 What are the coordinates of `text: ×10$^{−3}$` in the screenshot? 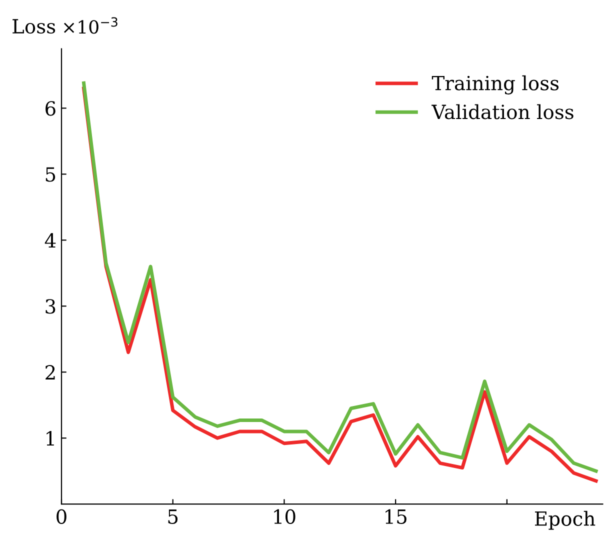 It's located at (91, 25).